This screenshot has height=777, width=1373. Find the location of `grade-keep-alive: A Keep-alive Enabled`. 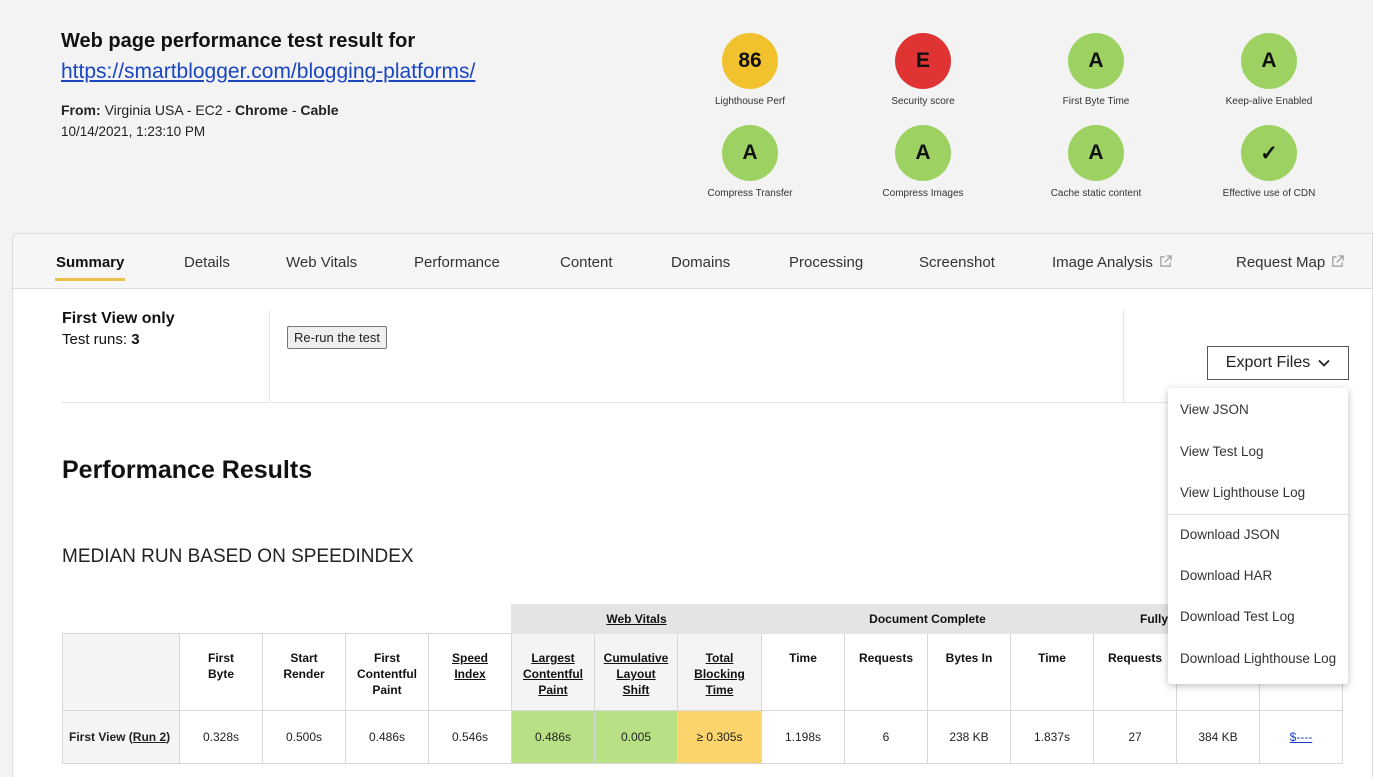

grade-keep-alive: A Keep-alive Enabled is located at coordinates (1269, 70).